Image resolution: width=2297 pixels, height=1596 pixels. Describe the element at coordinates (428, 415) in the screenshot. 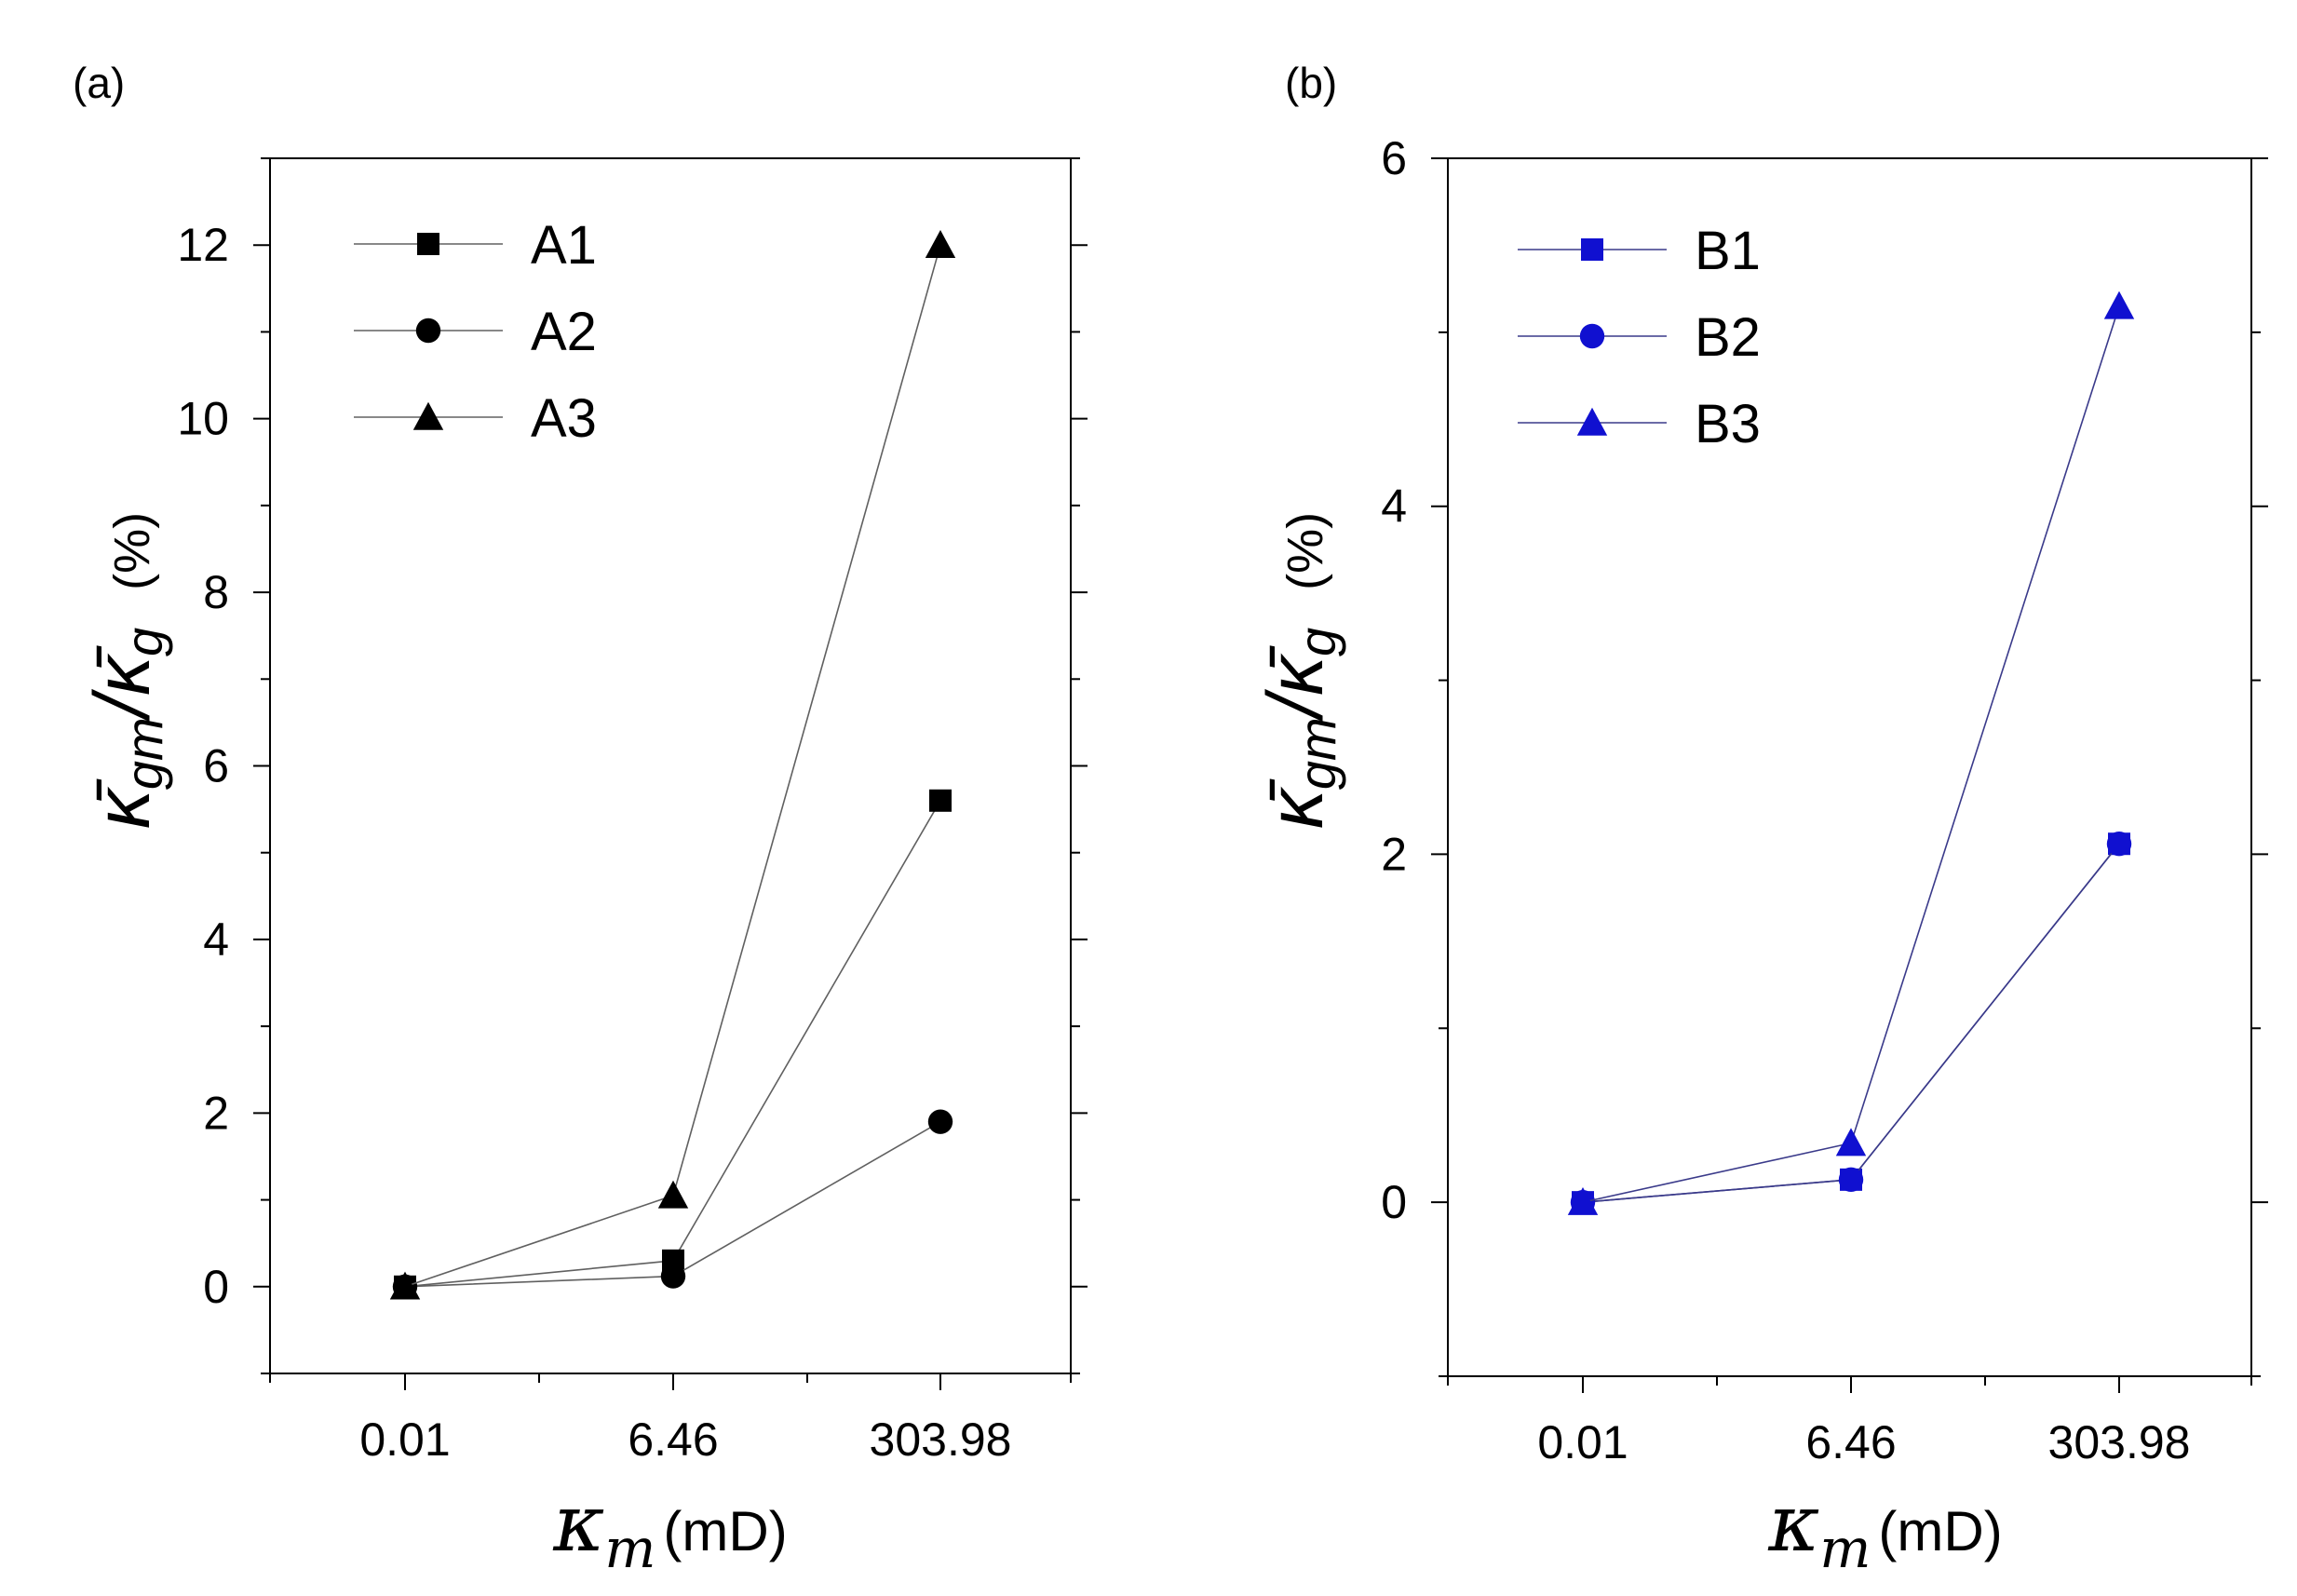

I see `legend-marker-A3` at that location.